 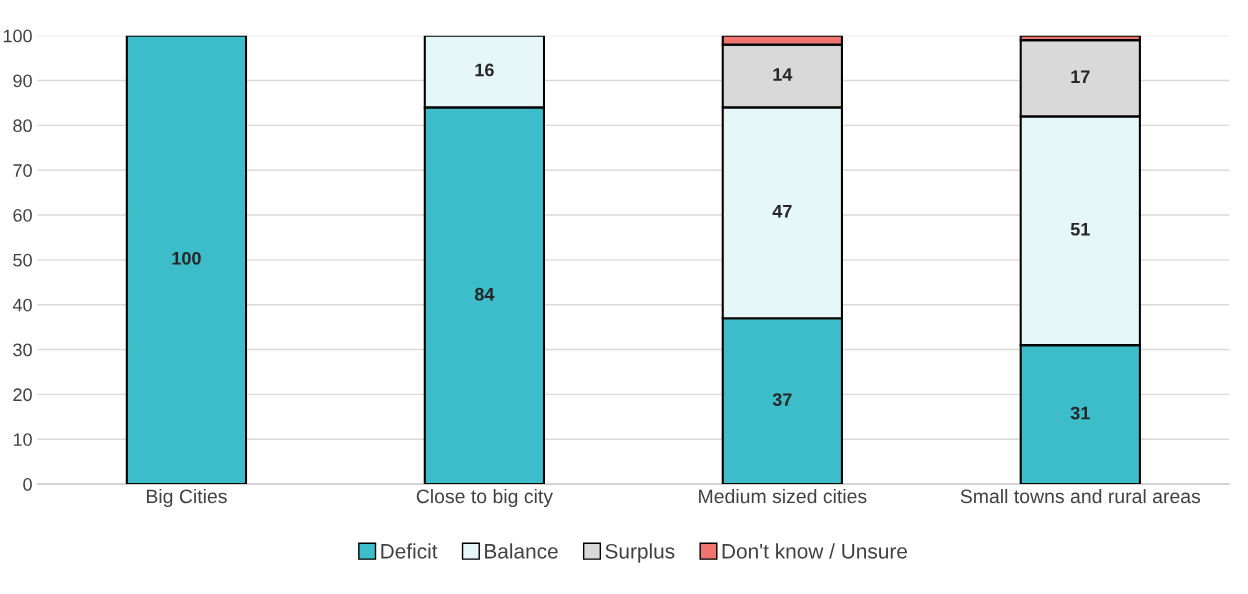 I want to click on data-label: 51, so click(x=1080, y=229).